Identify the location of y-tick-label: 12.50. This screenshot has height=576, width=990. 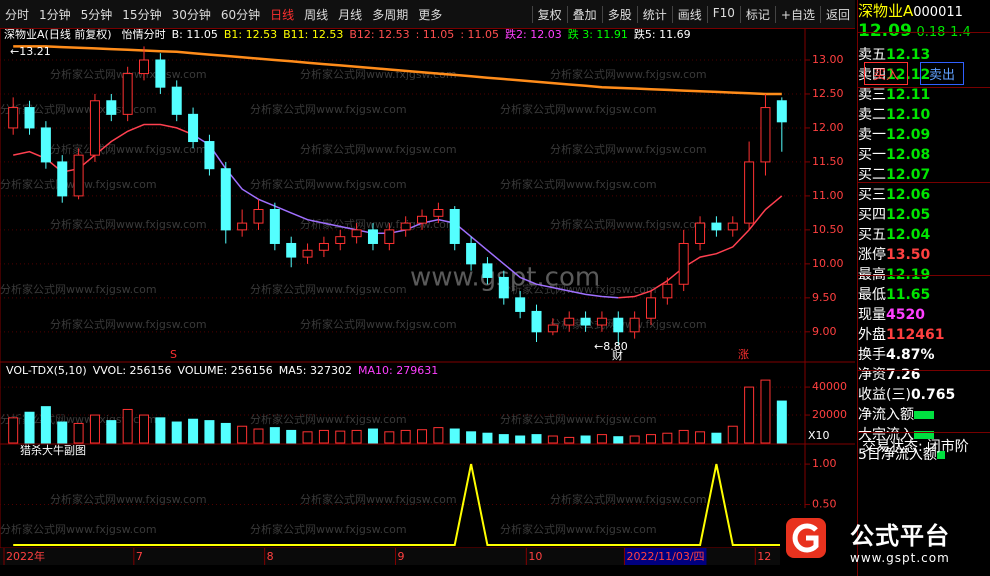
(828, 93).